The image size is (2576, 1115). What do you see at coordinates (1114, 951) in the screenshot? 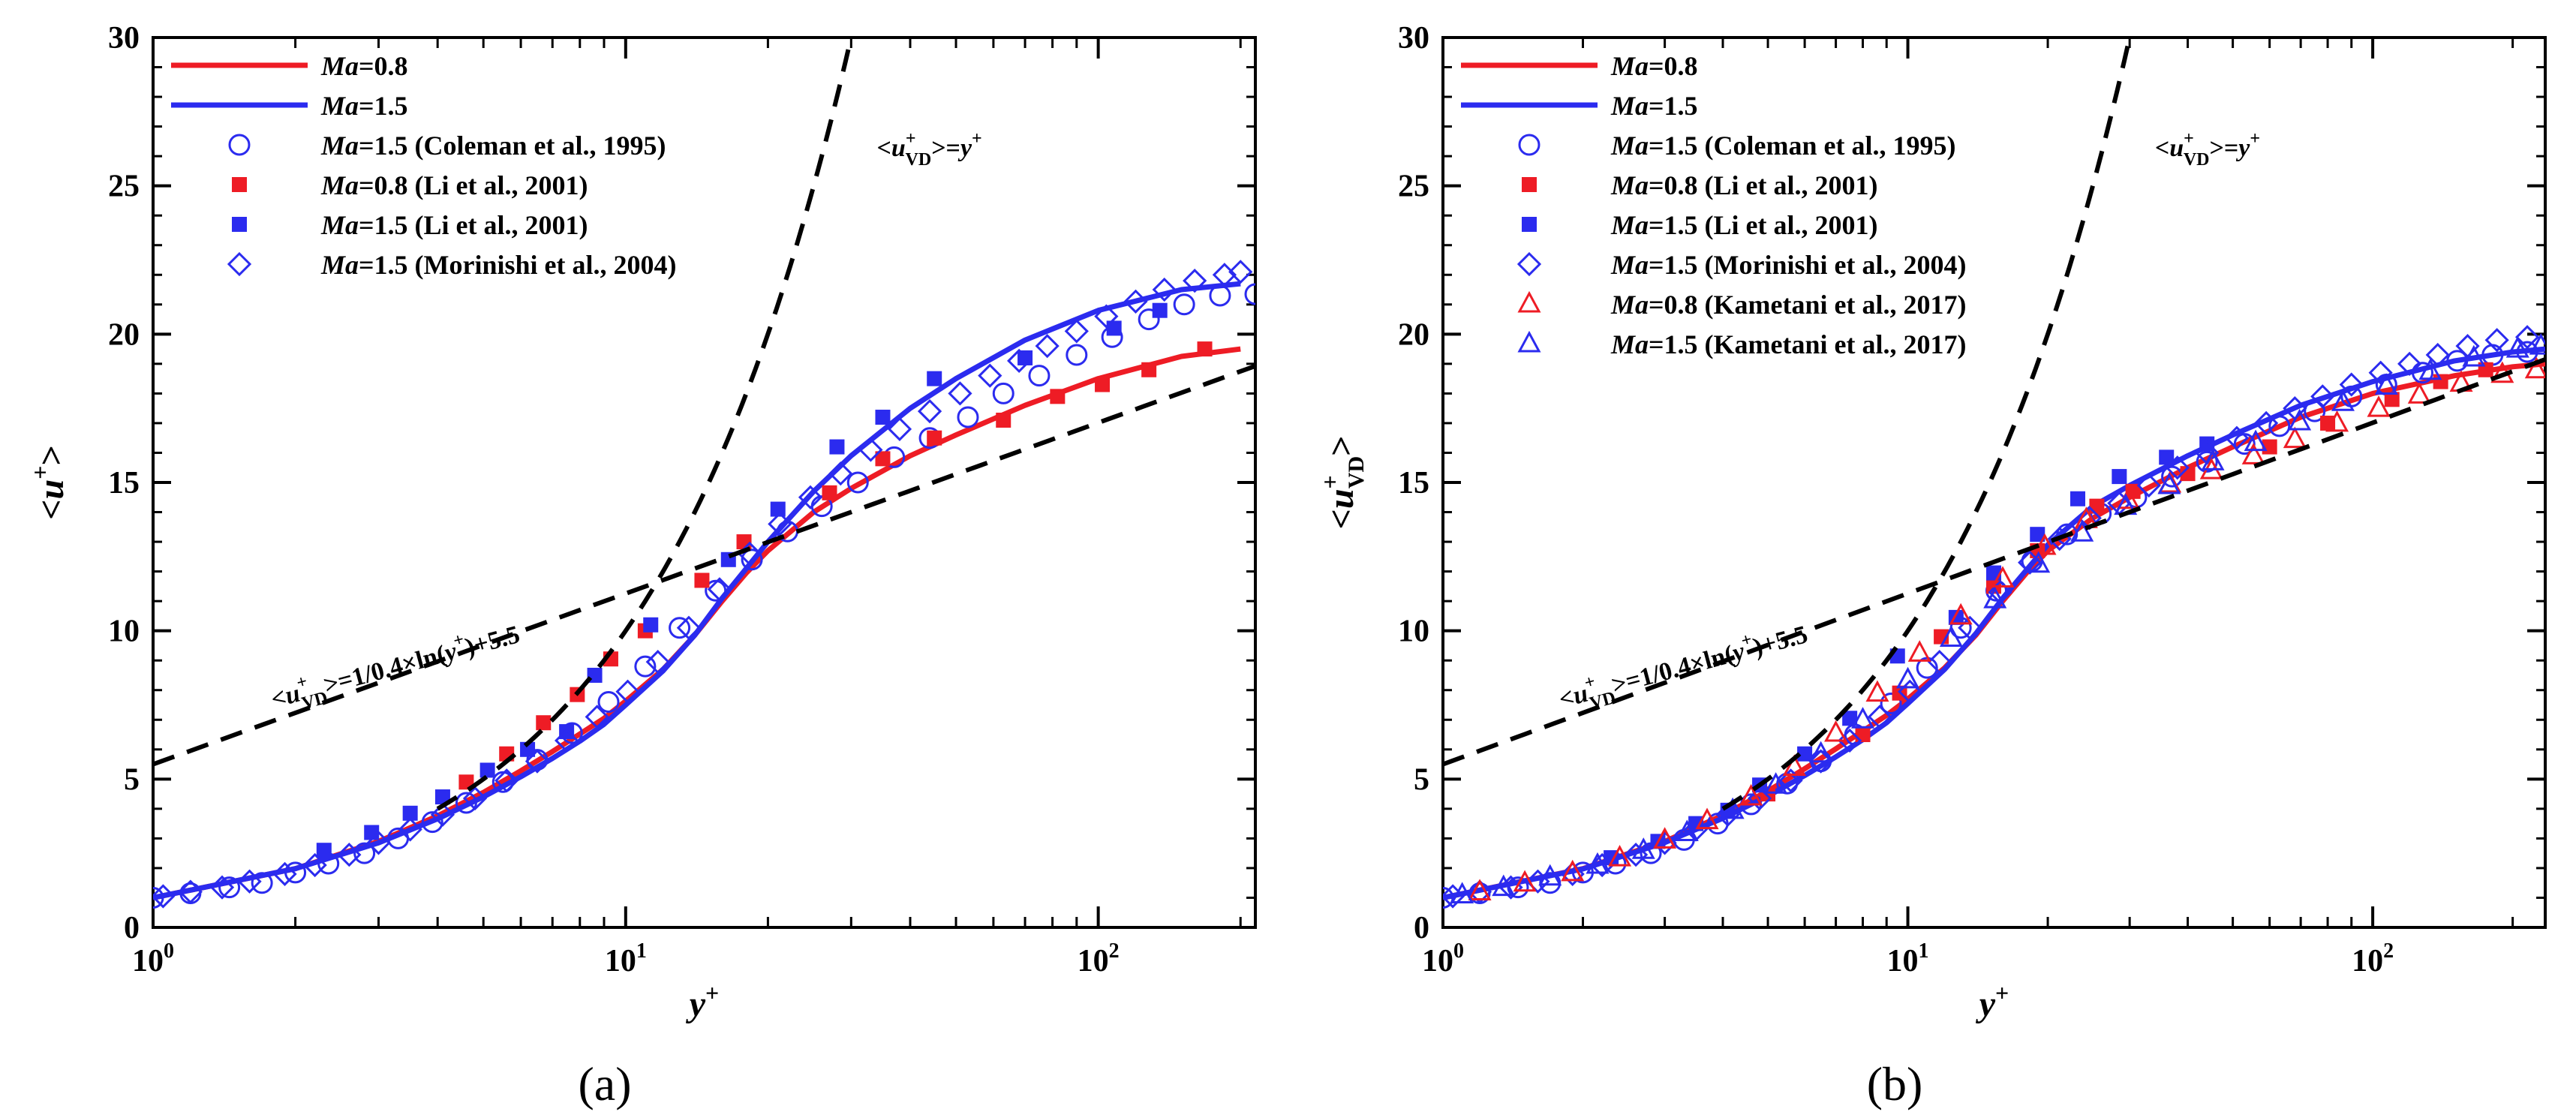
I see `x-tick-exponent: 2` at bounding box center [1114, 951].